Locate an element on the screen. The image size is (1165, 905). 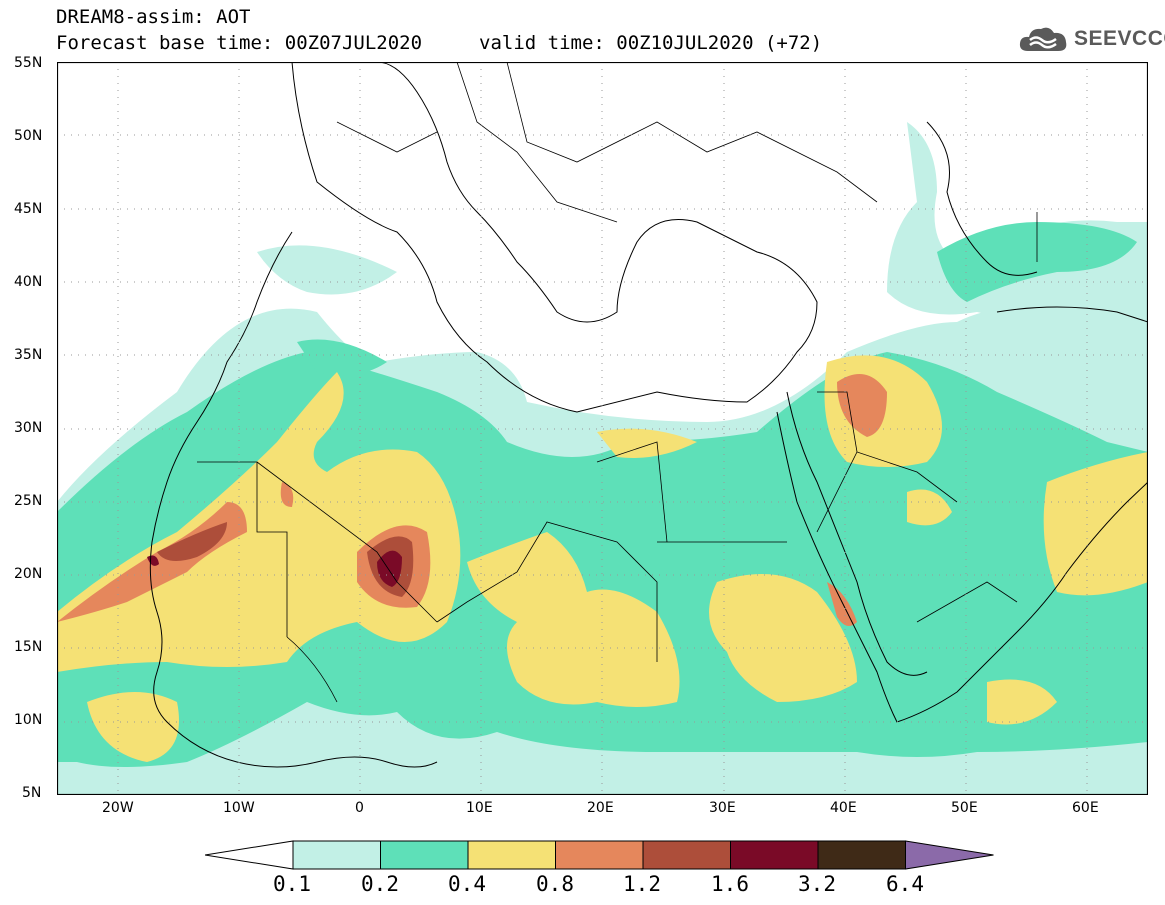
lat-label: 55N is located at coordinates (28, 63).